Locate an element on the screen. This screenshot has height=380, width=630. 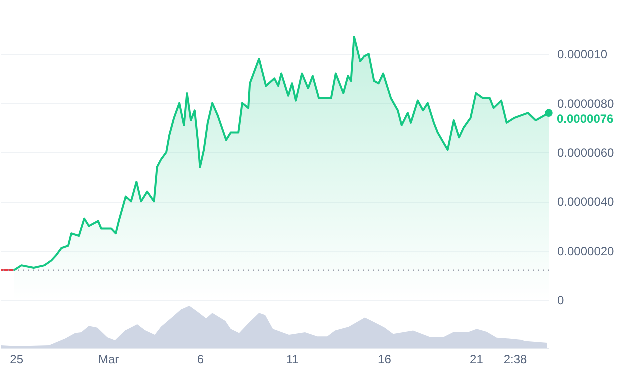
x-tick-label: 11 is located at coordinates (293, 359).